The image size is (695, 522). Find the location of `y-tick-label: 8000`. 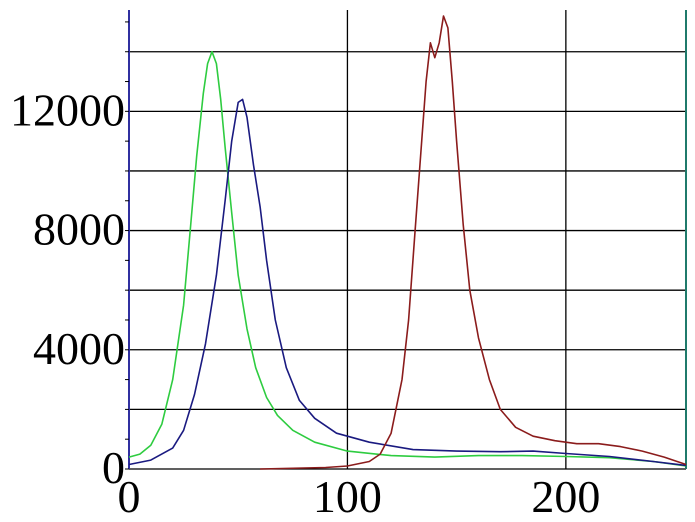

y-tick-label: 8000 is located at coordinates (79, 229).